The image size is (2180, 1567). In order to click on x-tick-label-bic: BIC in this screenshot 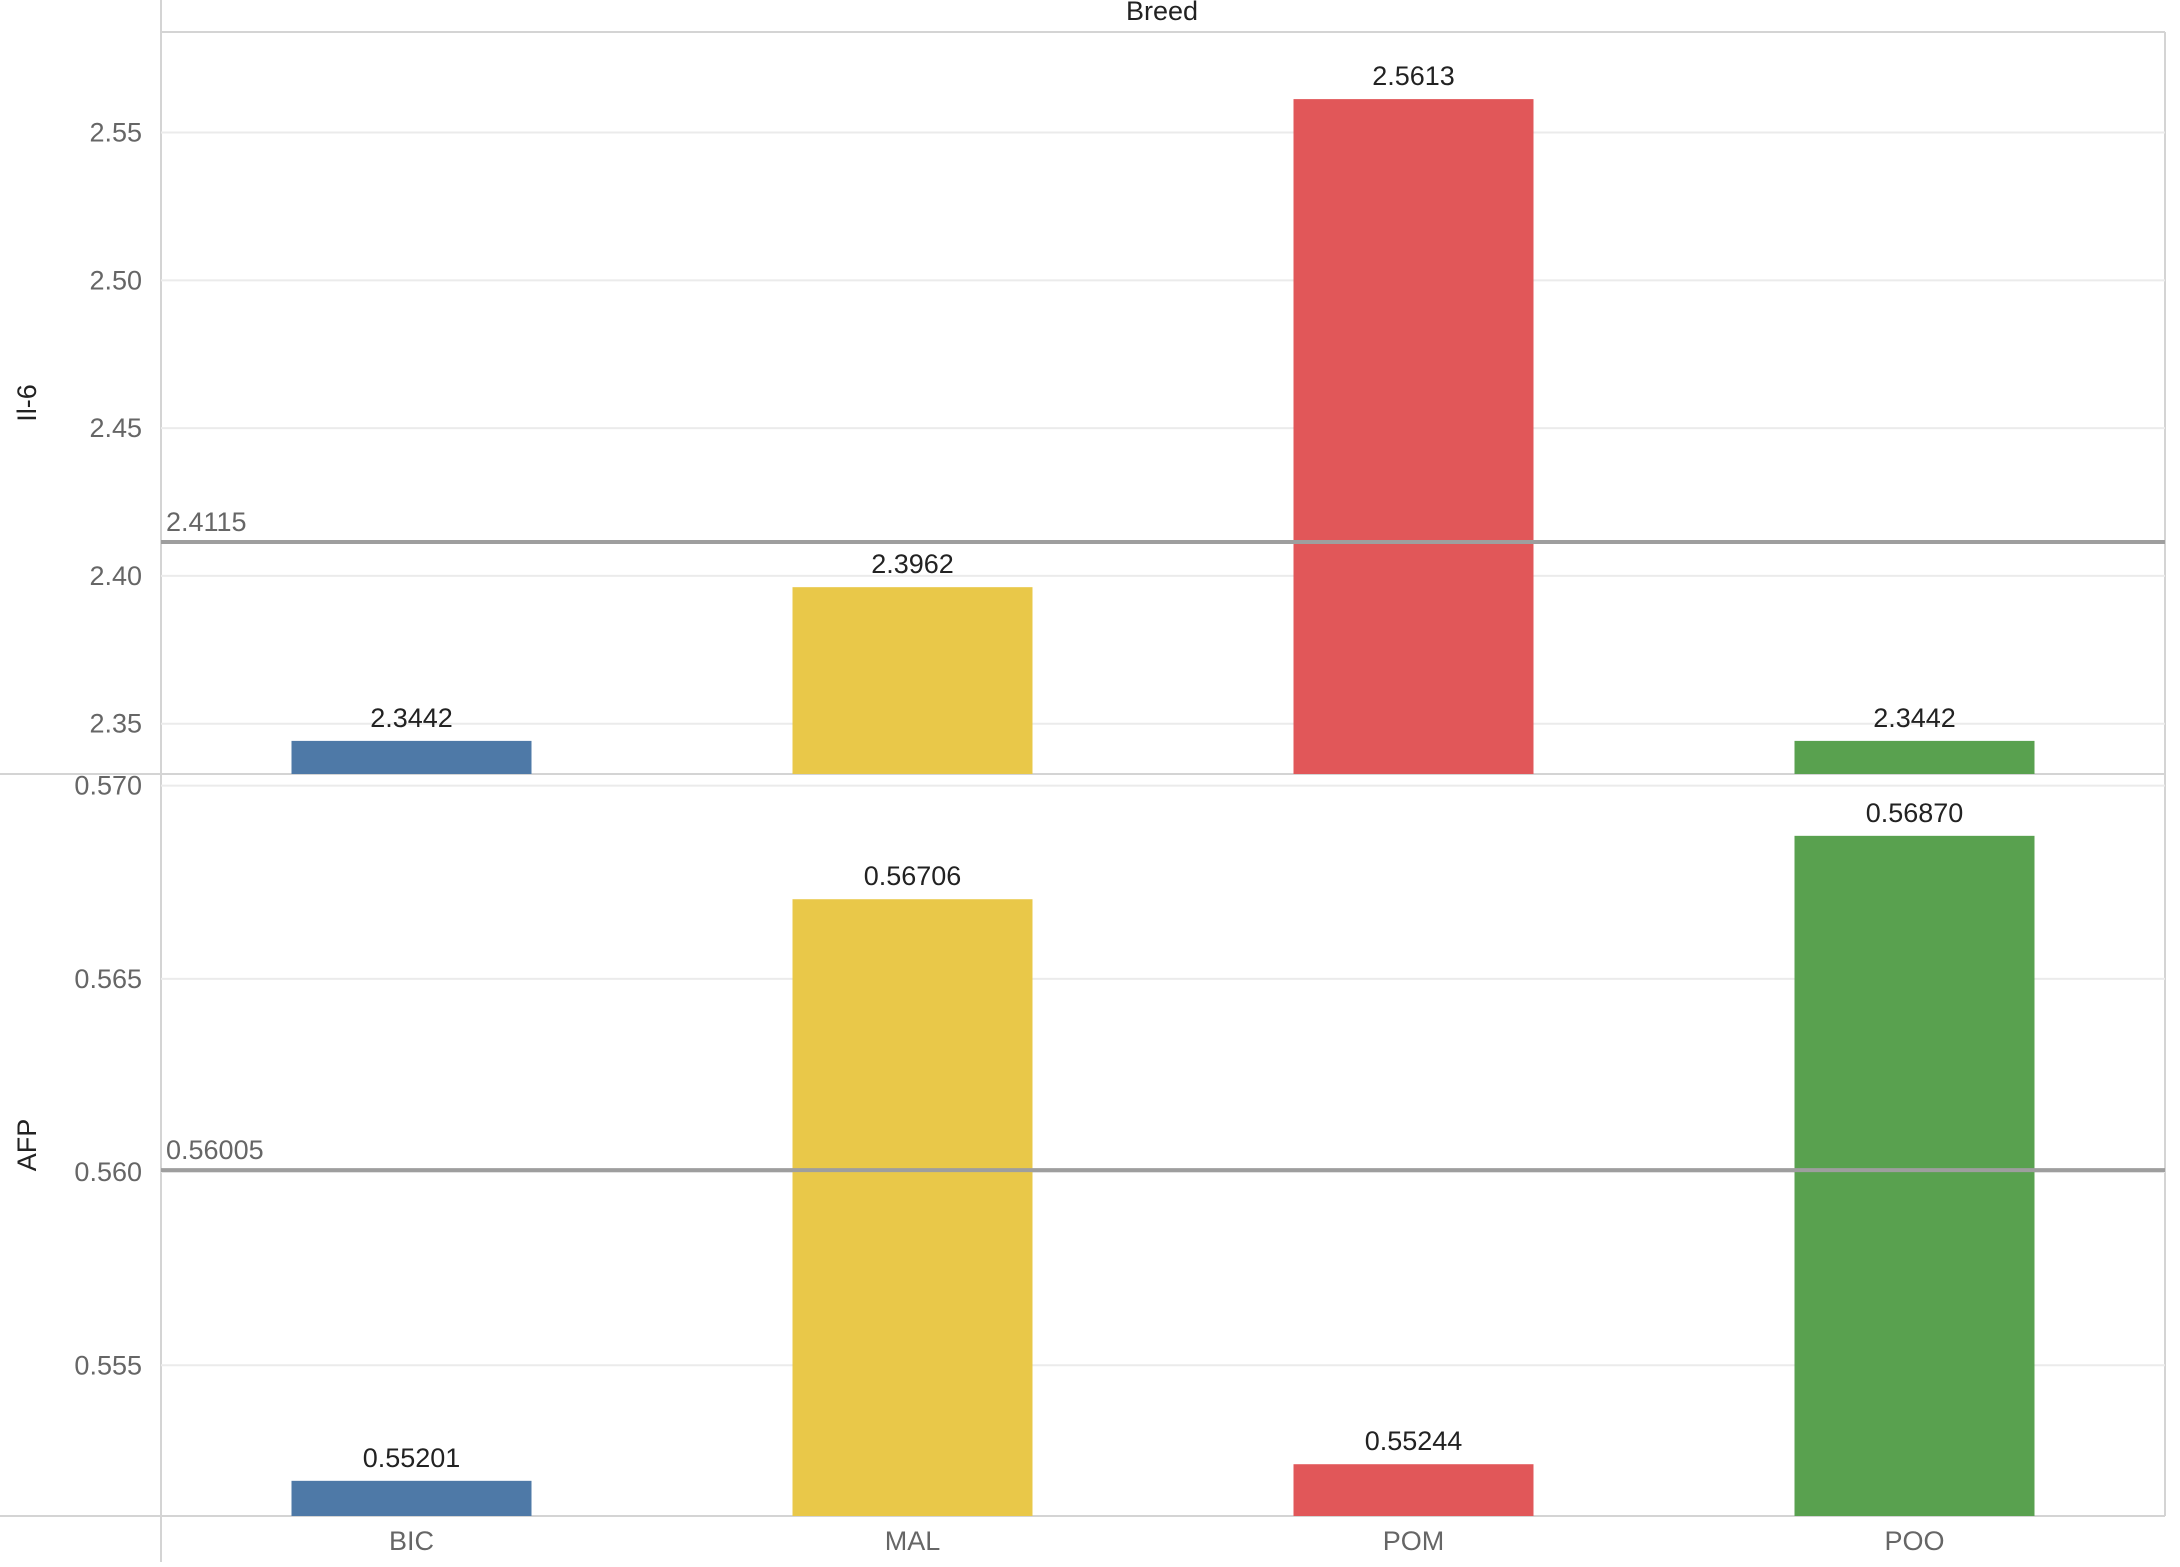, I will do `click(411, 1541)`.